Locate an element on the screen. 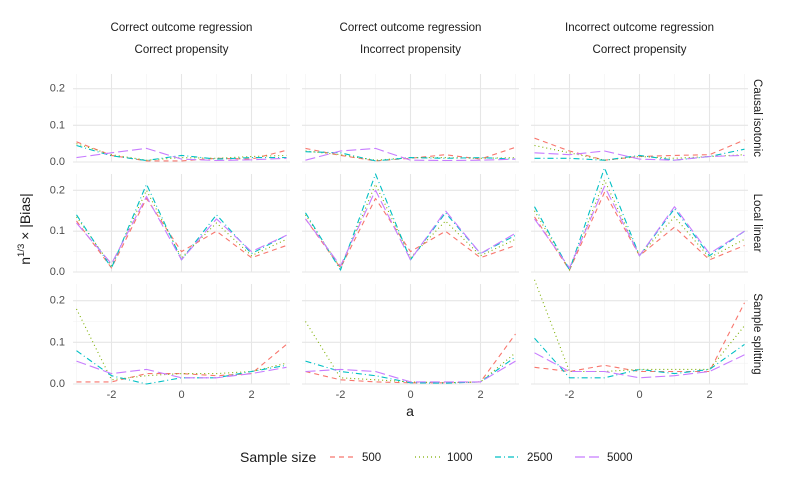 The height and width of the screenshot is (479, 791). facet-row-title: Local linear is located at coordinates (757, 223).